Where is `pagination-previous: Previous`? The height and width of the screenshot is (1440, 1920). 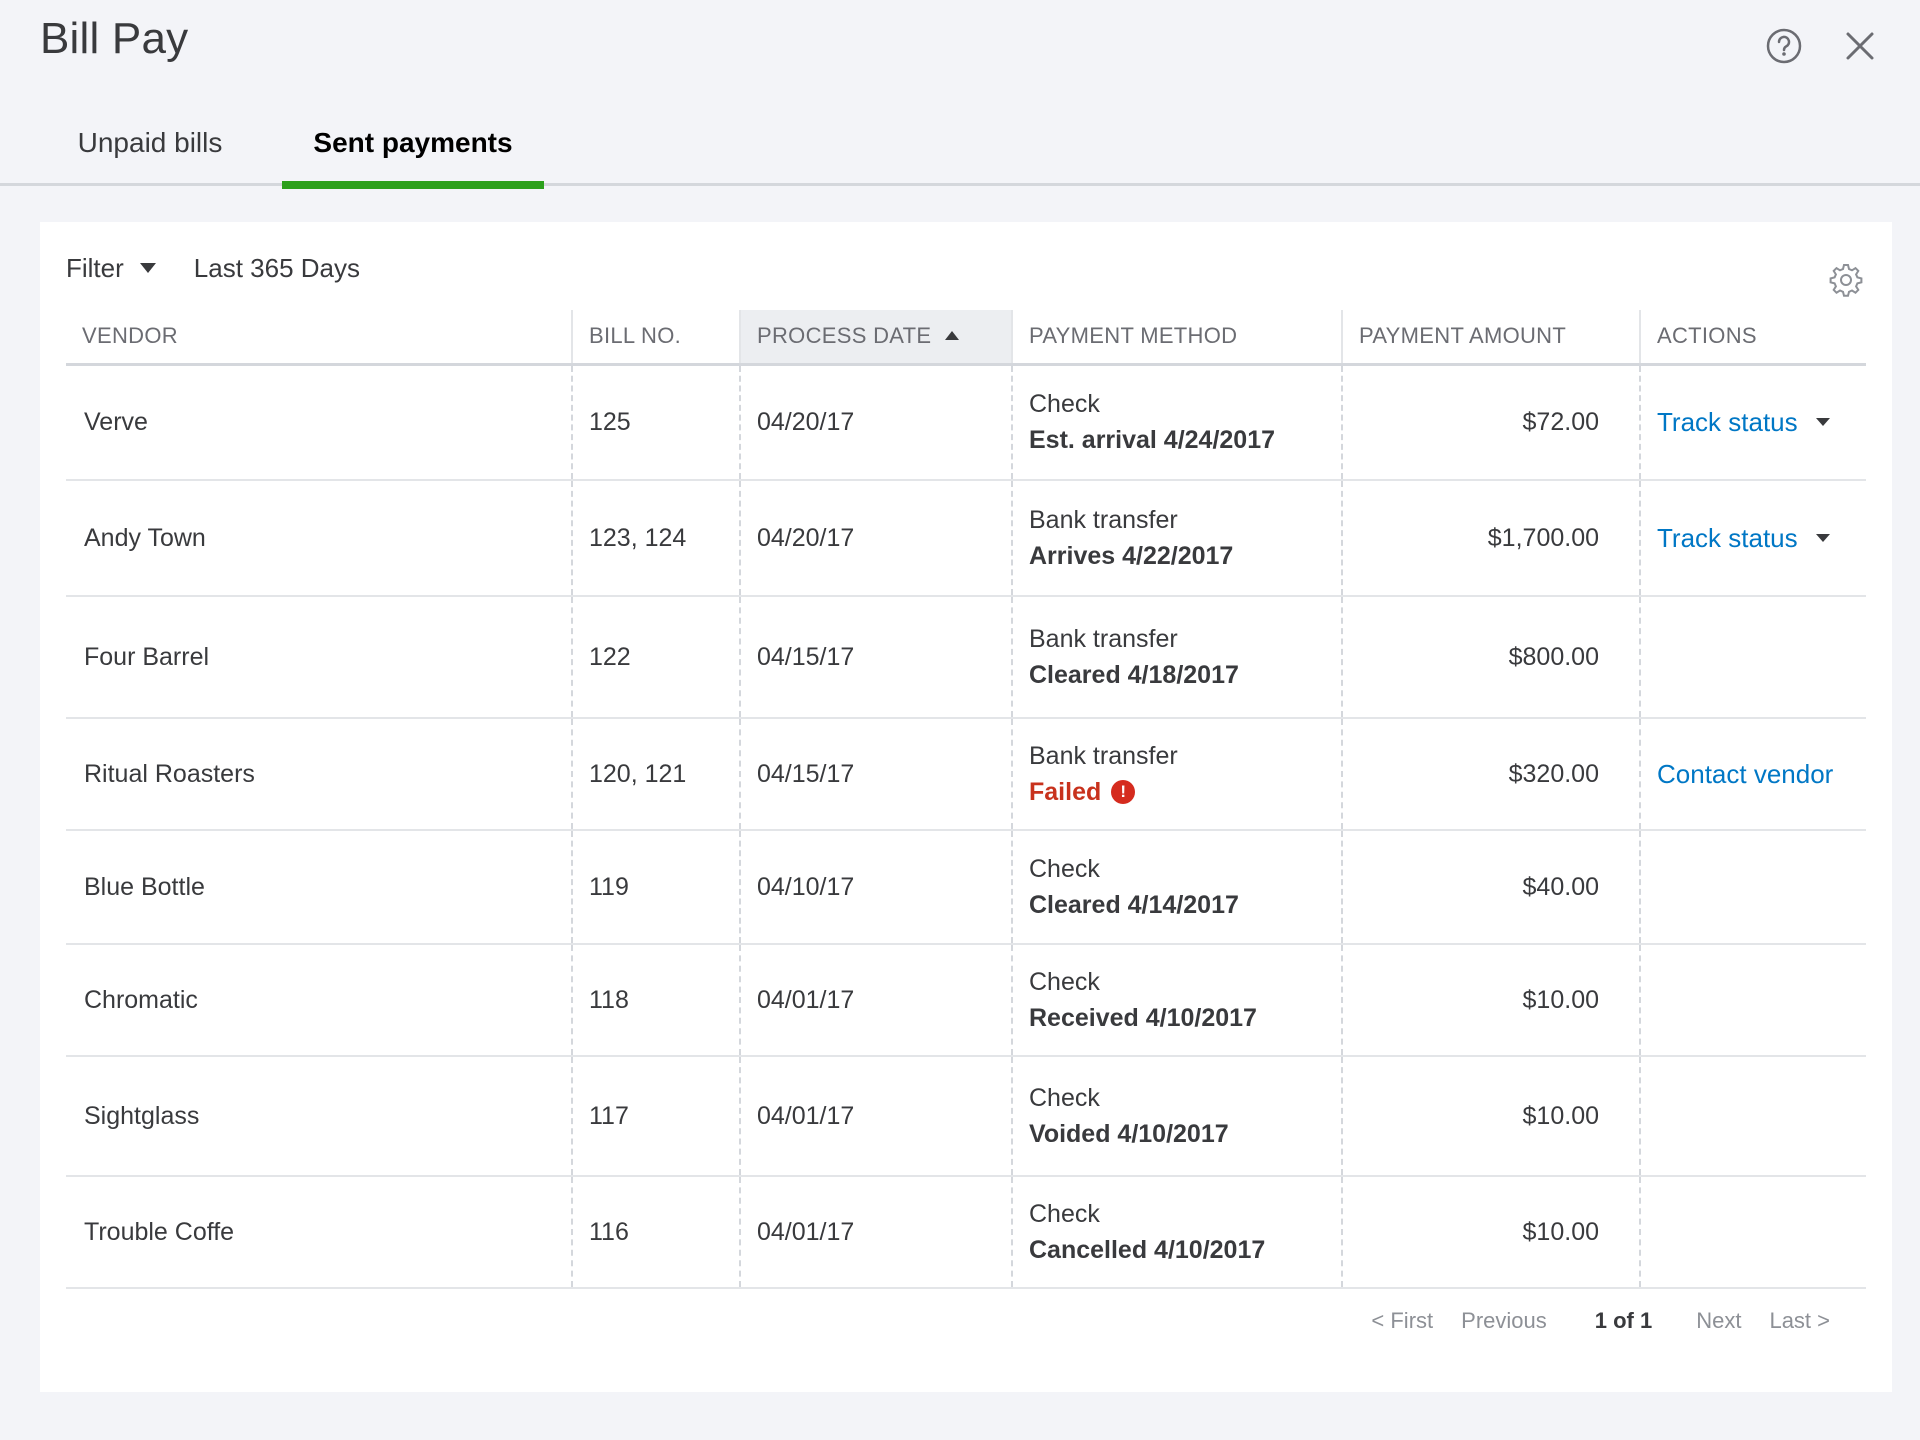
pagination-previous: Previous is located at coordinates (1504, 1320).